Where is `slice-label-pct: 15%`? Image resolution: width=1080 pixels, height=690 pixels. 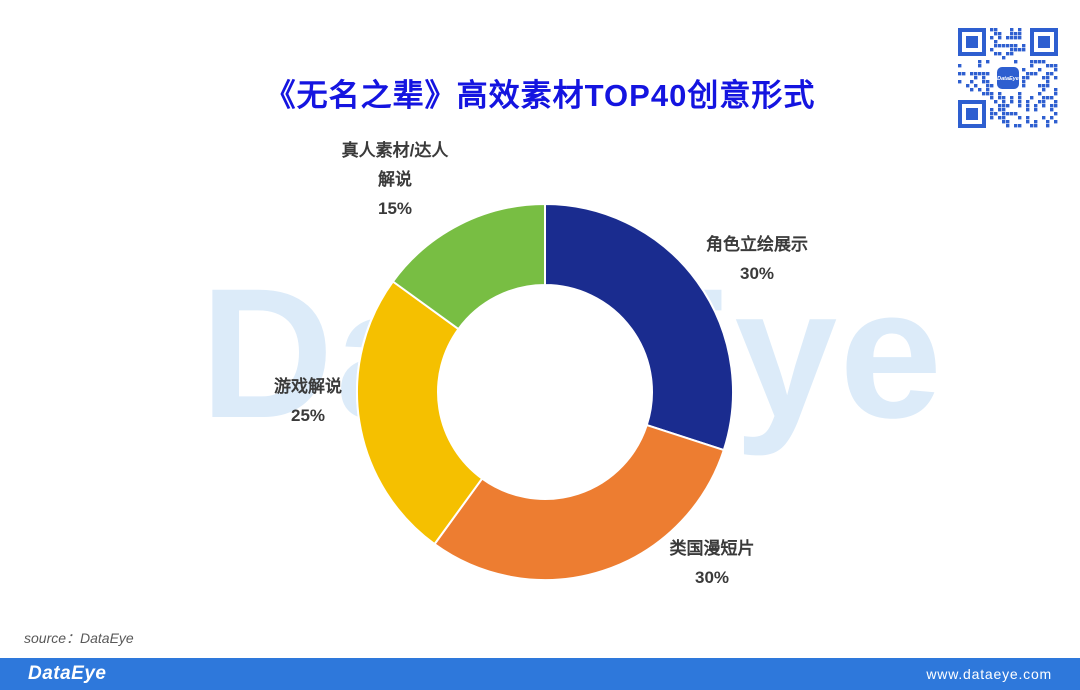 slice-label-pct: 15% is located at coordinates (395, 208).